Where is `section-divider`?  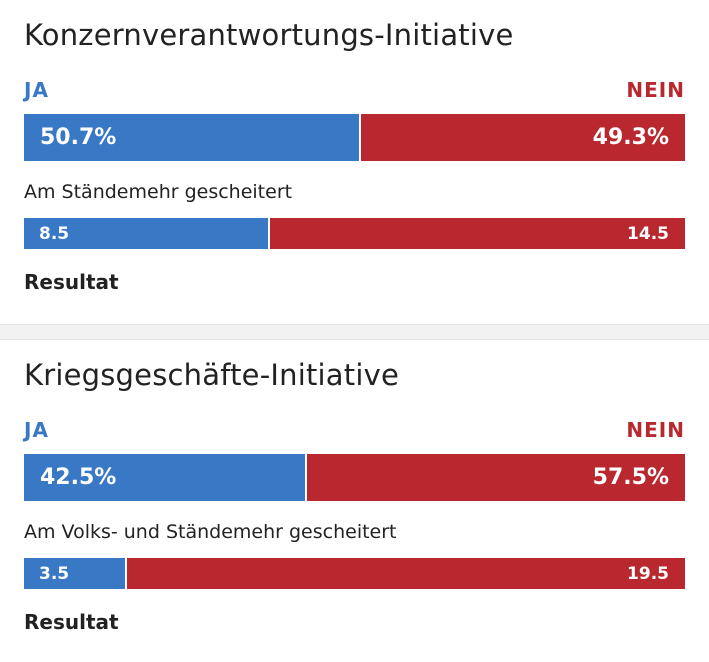 section-divider is located at coordinates (354, 332).